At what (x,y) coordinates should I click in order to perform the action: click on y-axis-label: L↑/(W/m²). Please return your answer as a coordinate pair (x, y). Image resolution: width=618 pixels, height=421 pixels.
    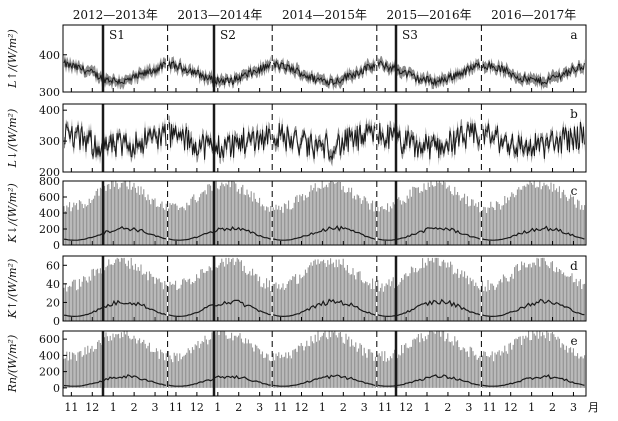
    Looking at the image, I should click on (12, 59).